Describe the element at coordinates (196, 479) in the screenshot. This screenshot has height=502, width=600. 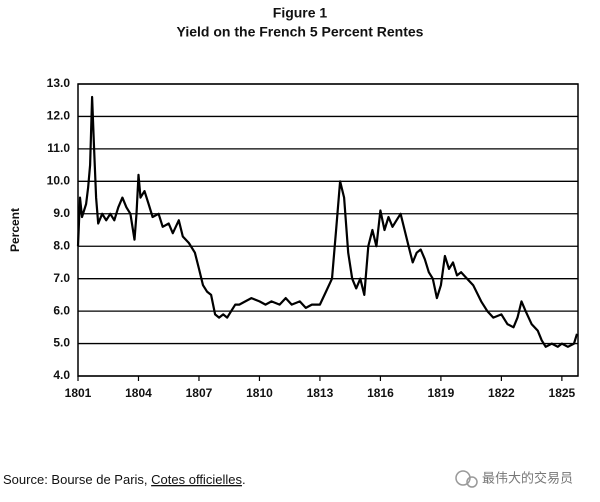
I see `source-publication: Cotes officielles` at that location.